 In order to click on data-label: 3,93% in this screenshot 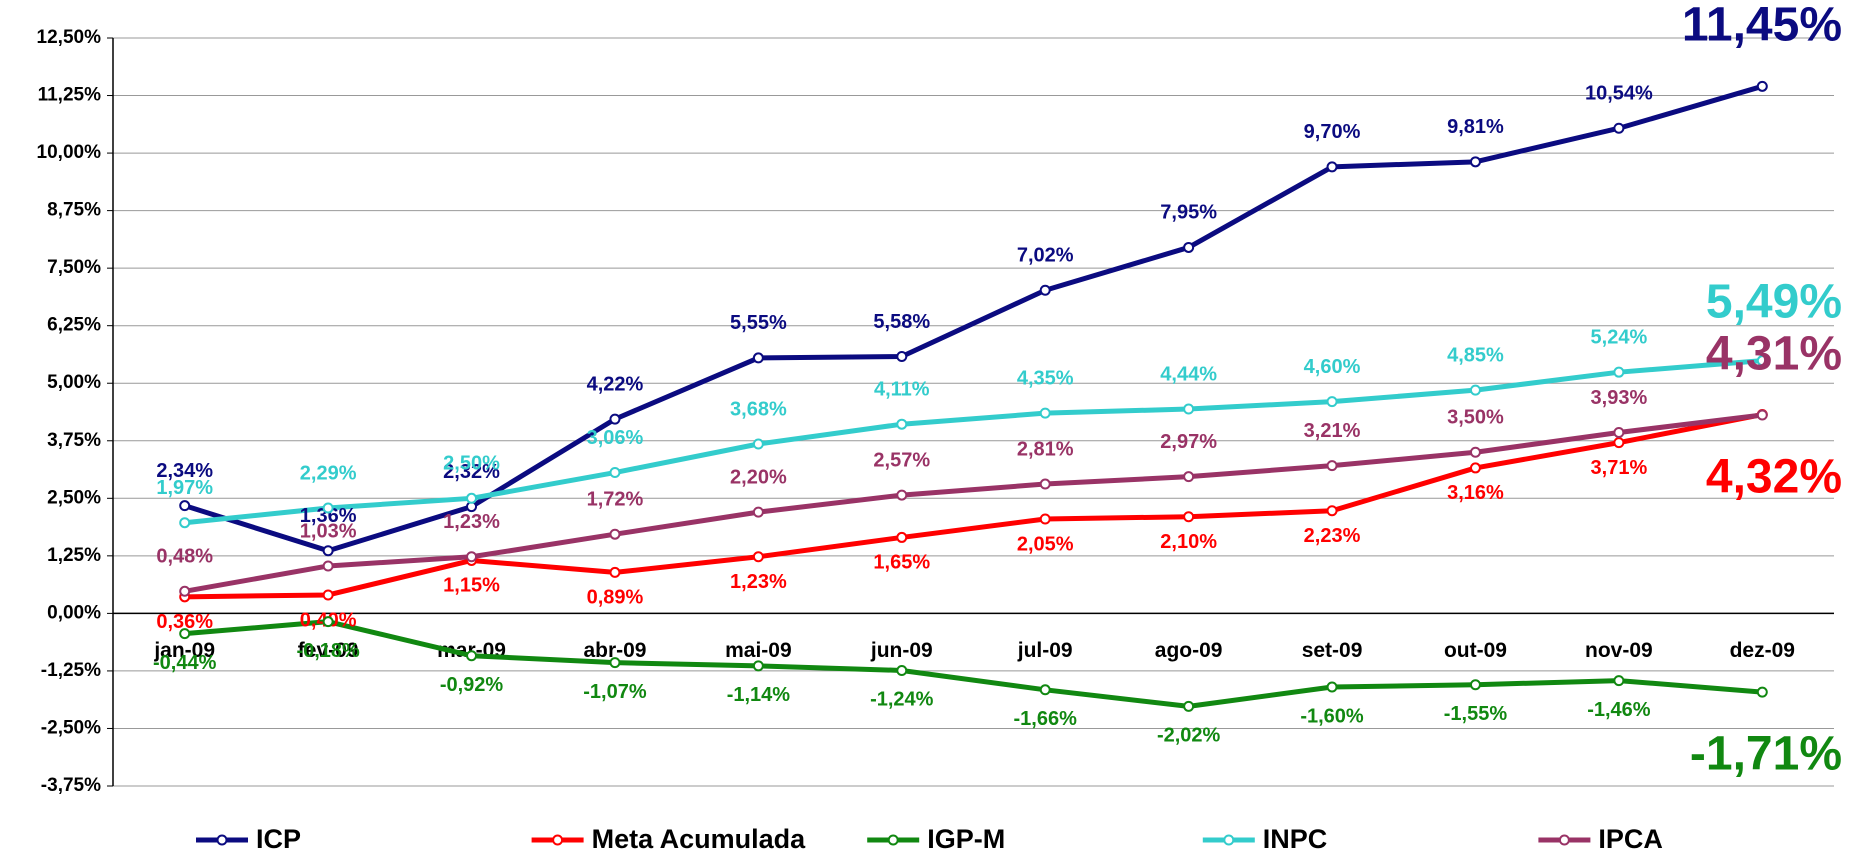, I will do `click(1619, 398)`.